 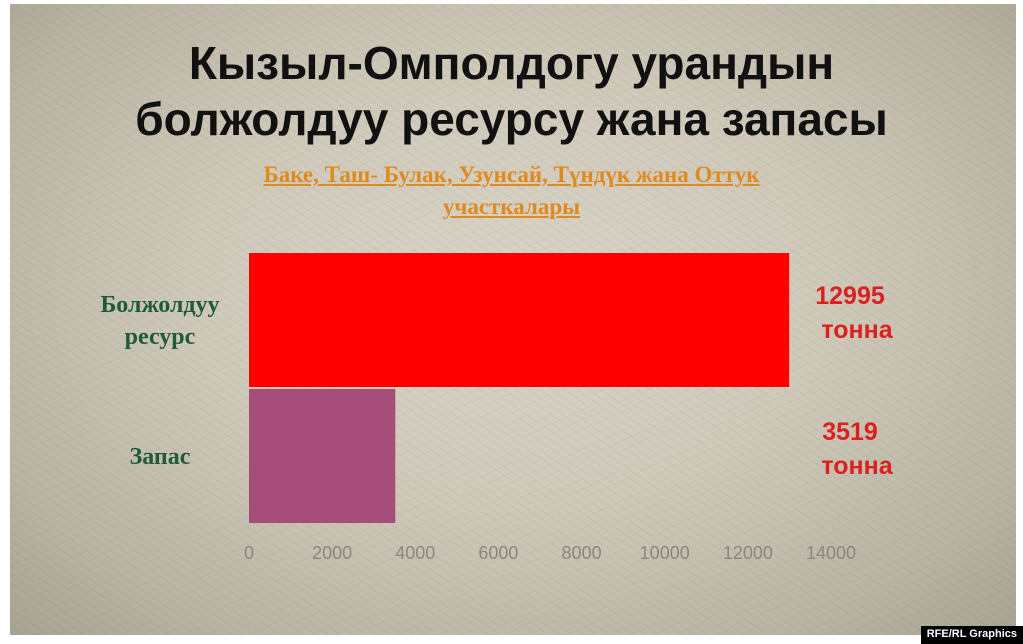 I want to click on unit-label-0: тонна, so click(x=857, y=330).